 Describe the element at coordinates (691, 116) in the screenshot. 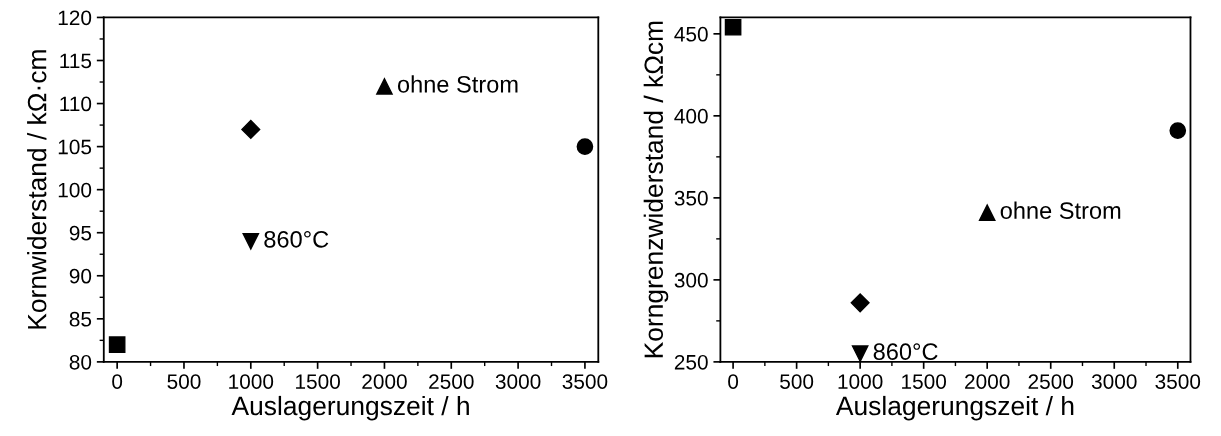

I see `y-tick-label: 400` at that location.